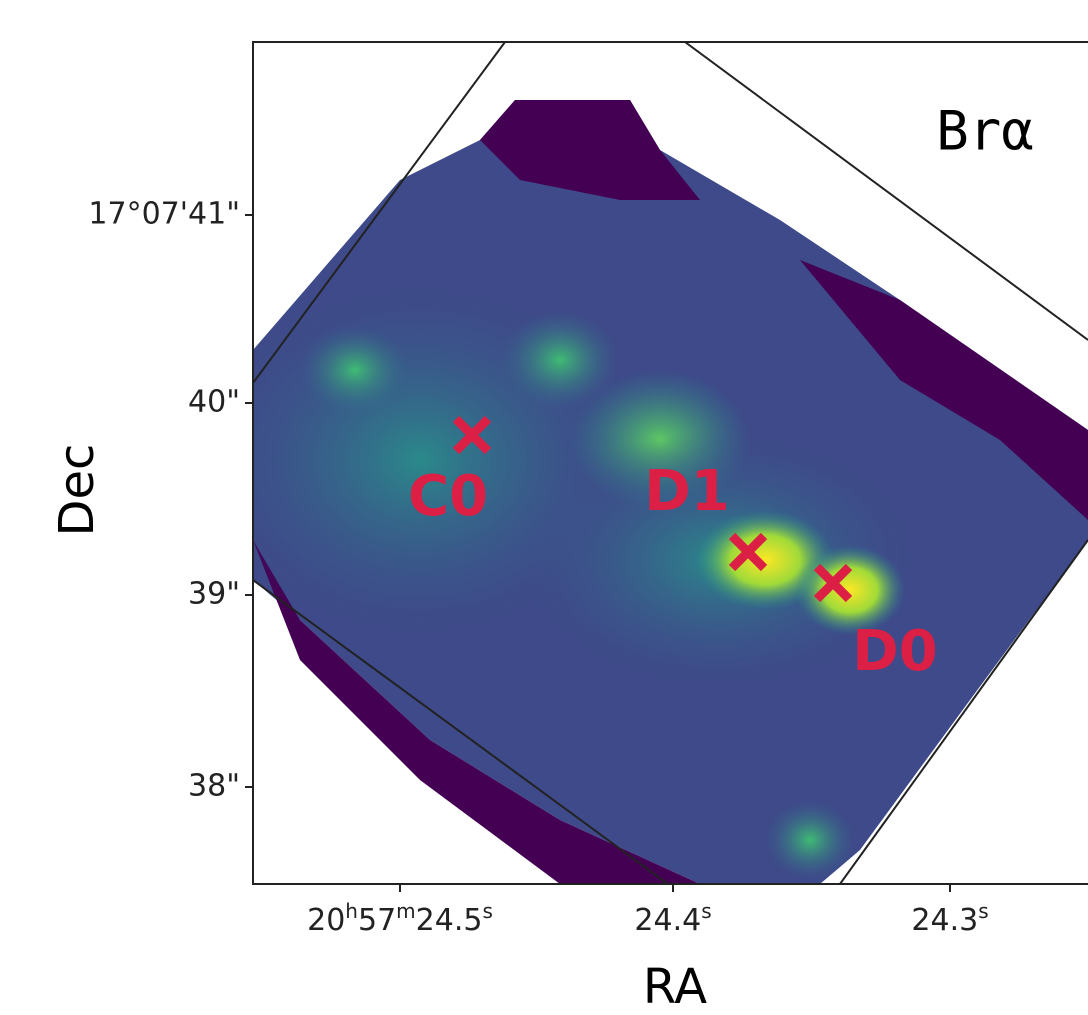  I want to click on y-axis-label: Dec, so click(77, 490).